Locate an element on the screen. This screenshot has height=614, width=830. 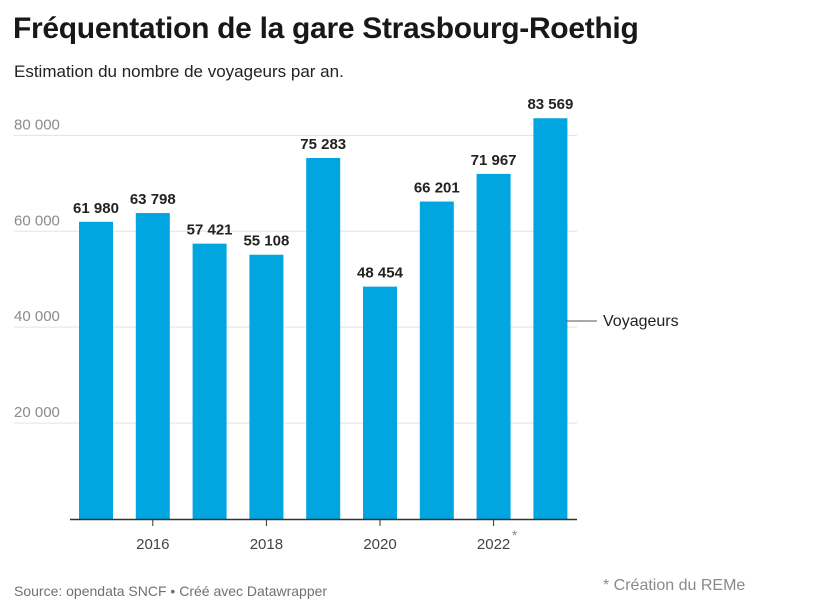
x-tick-label: 2020 is located at coordinates (379, 544).